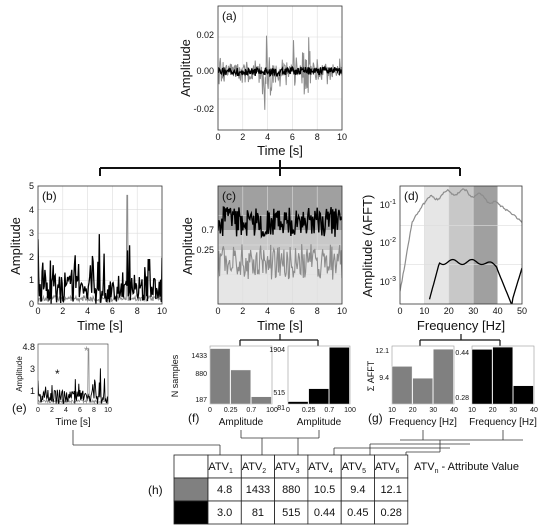 This screenshot has height=527, width=550. What do you see at coordinates (258, 490) in the screenshot?
I see `table-value-1-2: 1433` at bounding box center [258, 490].